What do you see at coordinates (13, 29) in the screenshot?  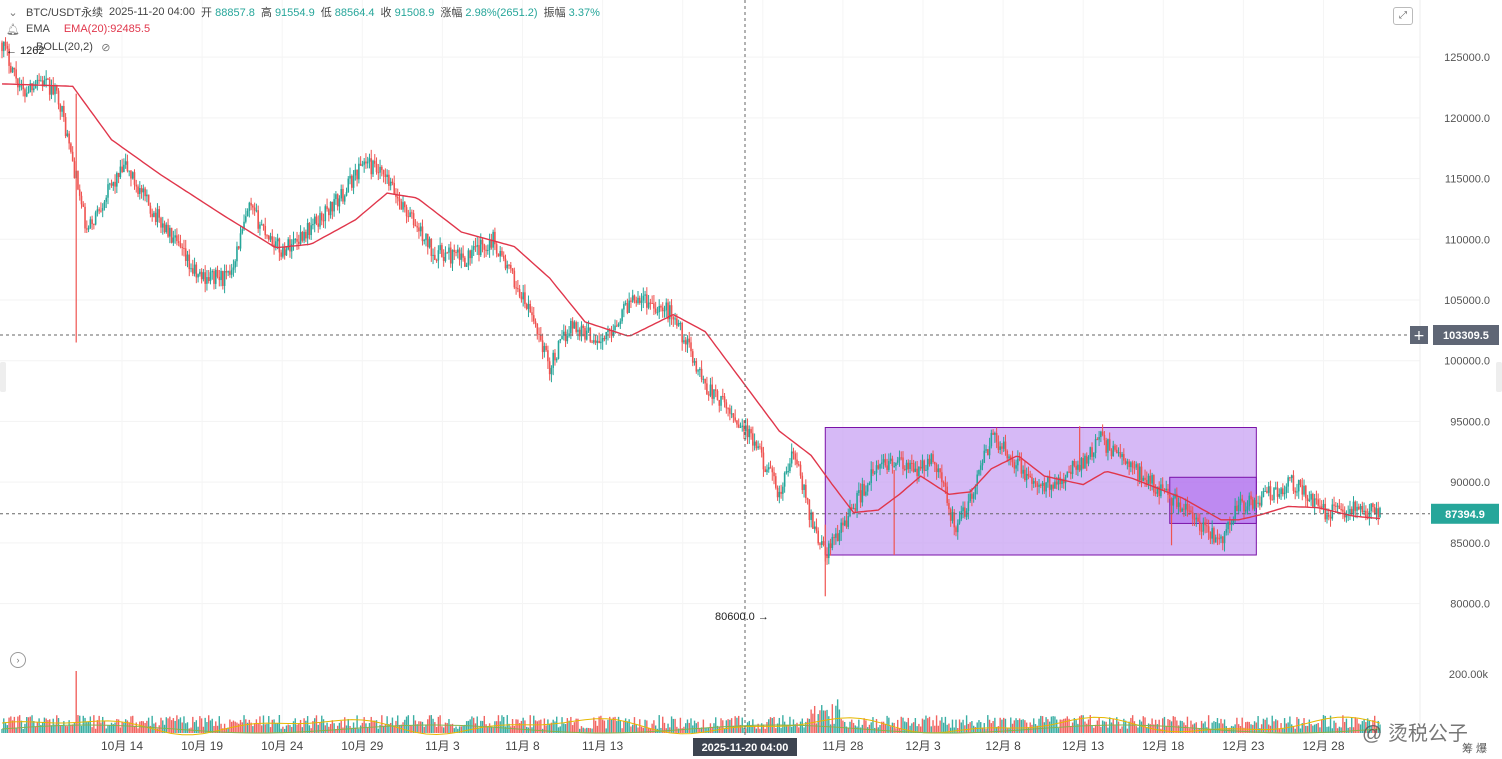 I see `bell-icon: 🔔︎` at bounding box center [13, 29].